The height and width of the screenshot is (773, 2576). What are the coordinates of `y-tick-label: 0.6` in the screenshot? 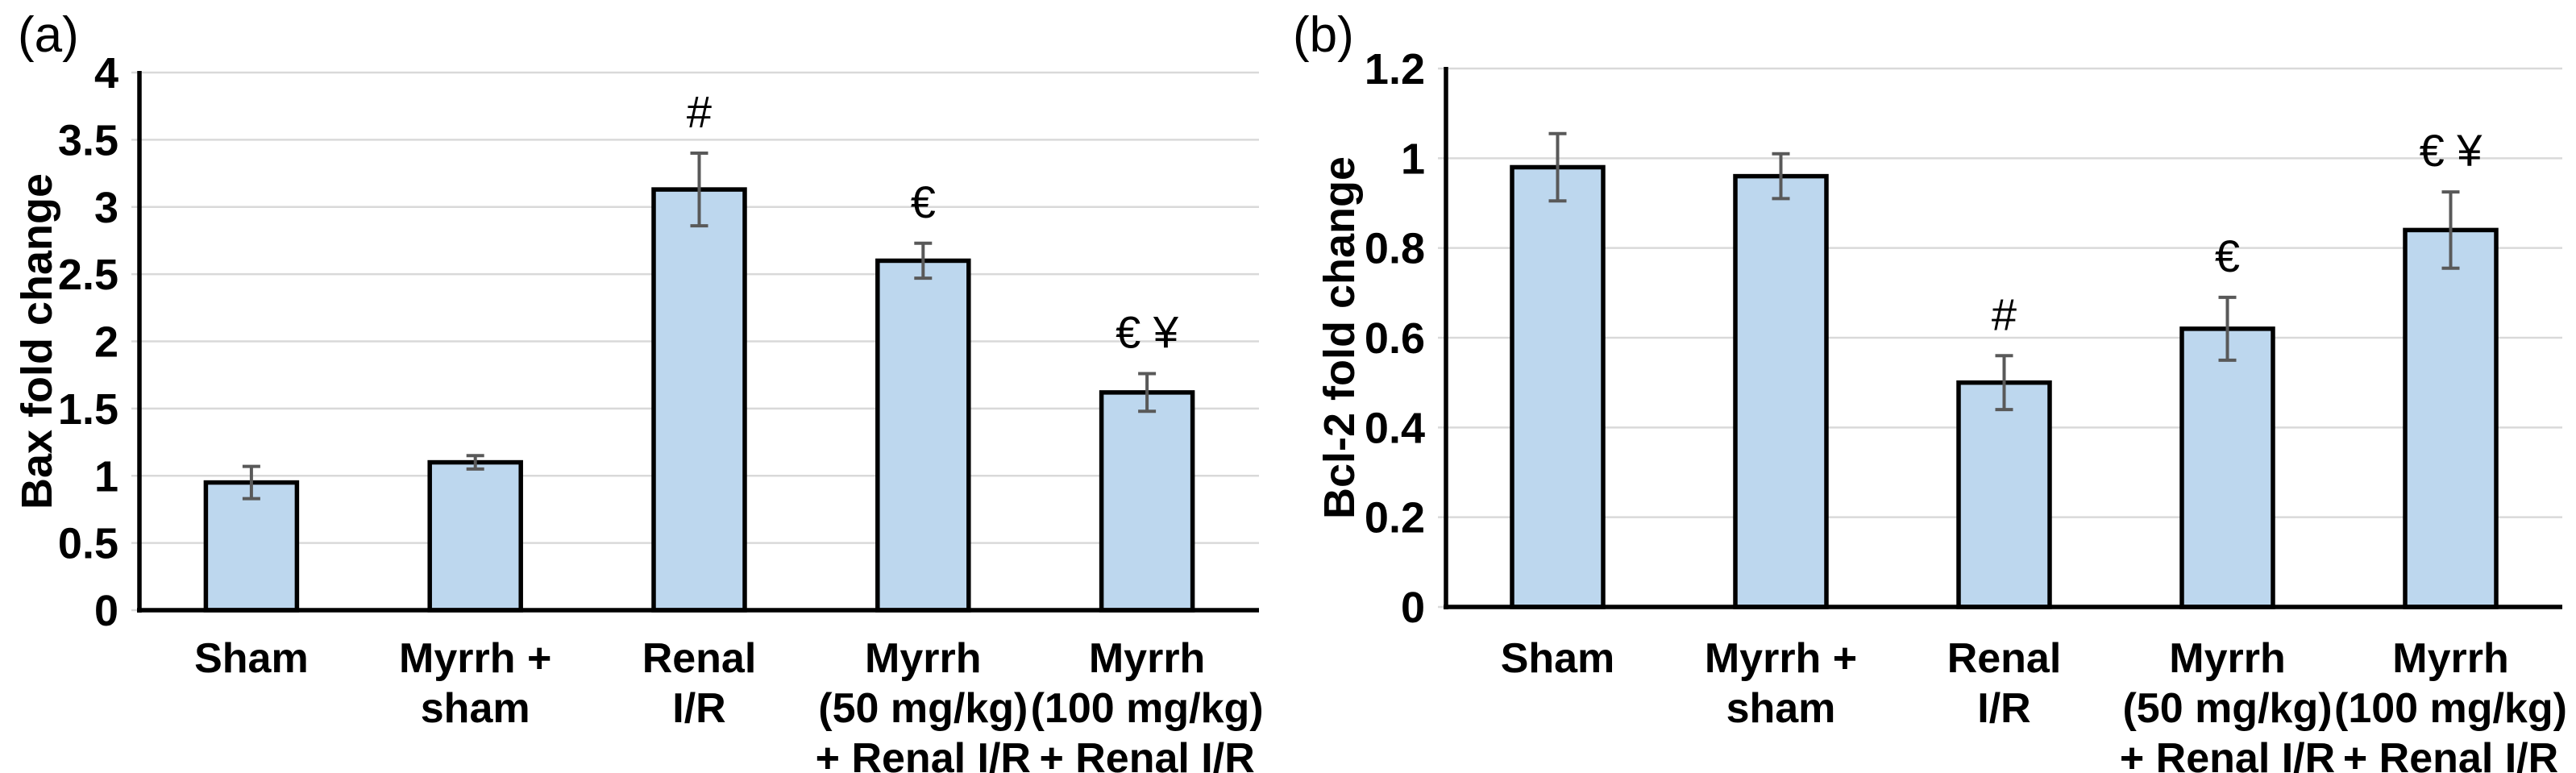 It's located at (1395, 339).